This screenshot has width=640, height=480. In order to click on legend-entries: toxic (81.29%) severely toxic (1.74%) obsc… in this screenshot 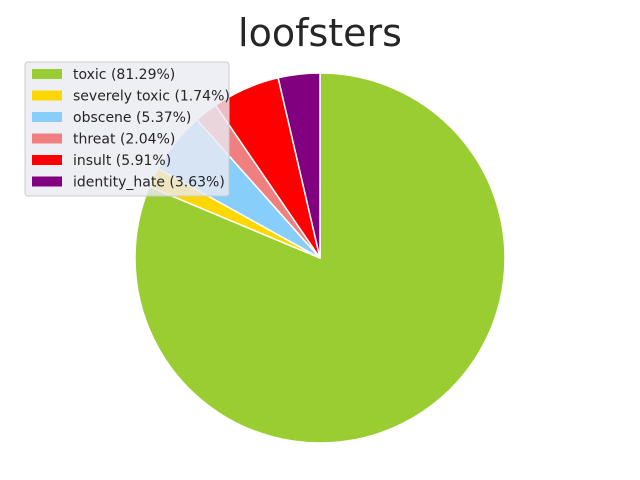, I will do `click(131, 129)`.